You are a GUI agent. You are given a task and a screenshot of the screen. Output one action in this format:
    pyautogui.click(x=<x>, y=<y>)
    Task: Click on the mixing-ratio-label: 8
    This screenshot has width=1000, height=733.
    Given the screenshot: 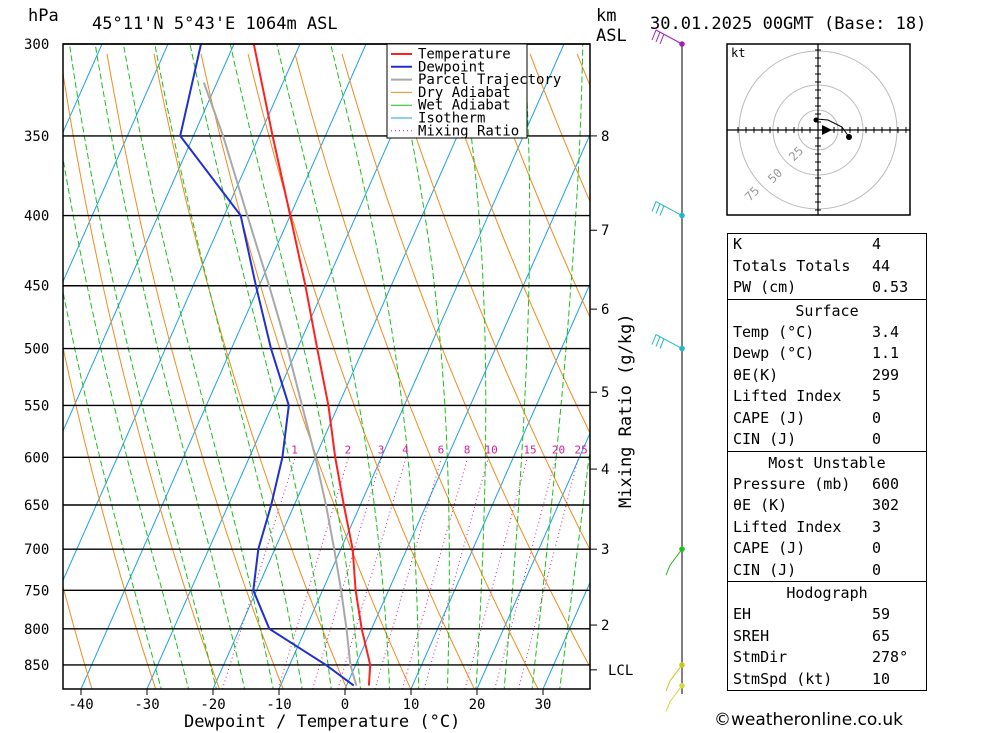 What is the action you would take?
    pyautogui.click(x=467, y=449)
    